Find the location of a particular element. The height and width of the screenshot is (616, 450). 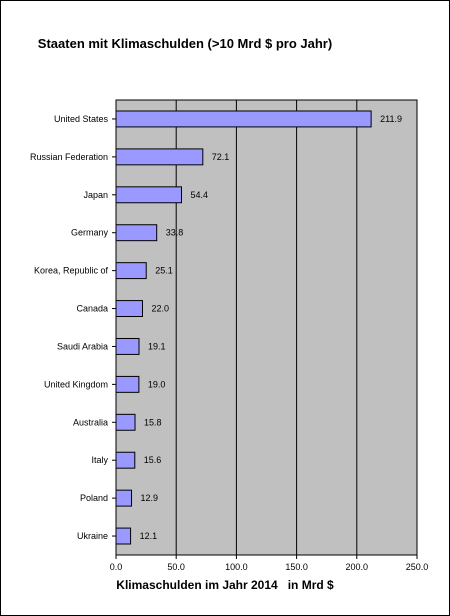

category-label: Italy is located at coordinates (99, 460).